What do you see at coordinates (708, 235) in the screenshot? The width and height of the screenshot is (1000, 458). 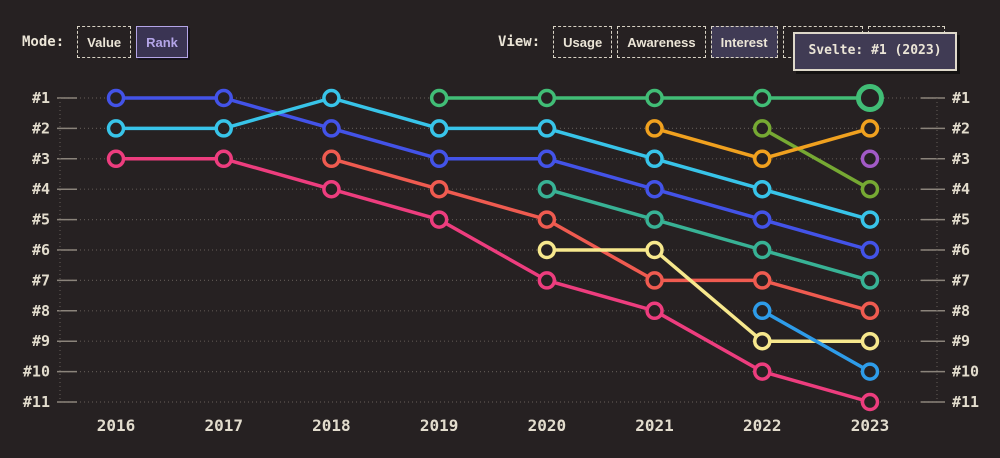 I see `series-line-teal` at bounding box center [708, 235].